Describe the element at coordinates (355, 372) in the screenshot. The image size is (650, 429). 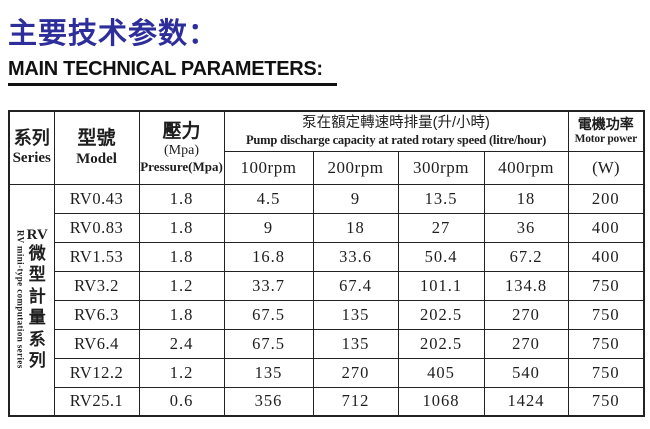
I see `capacity-200rpm-cell: 270` at that location.